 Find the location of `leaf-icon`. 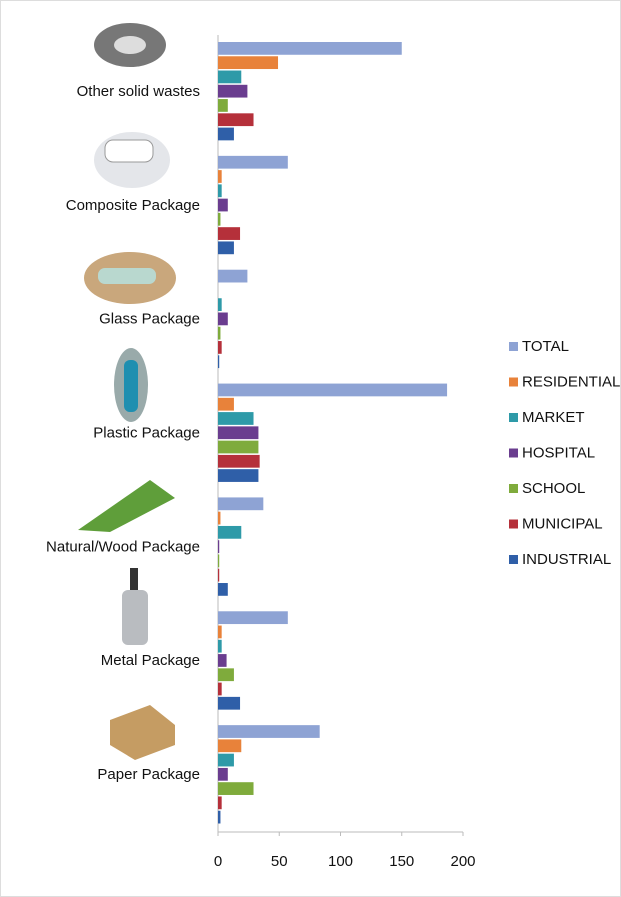

leaf-icon is located at coordinates (126, 506).